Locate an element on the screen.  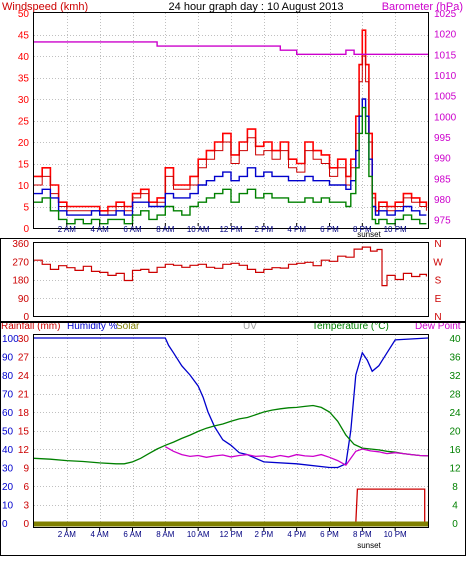
time-label: 4 PM is located at coordinates (296, 229).